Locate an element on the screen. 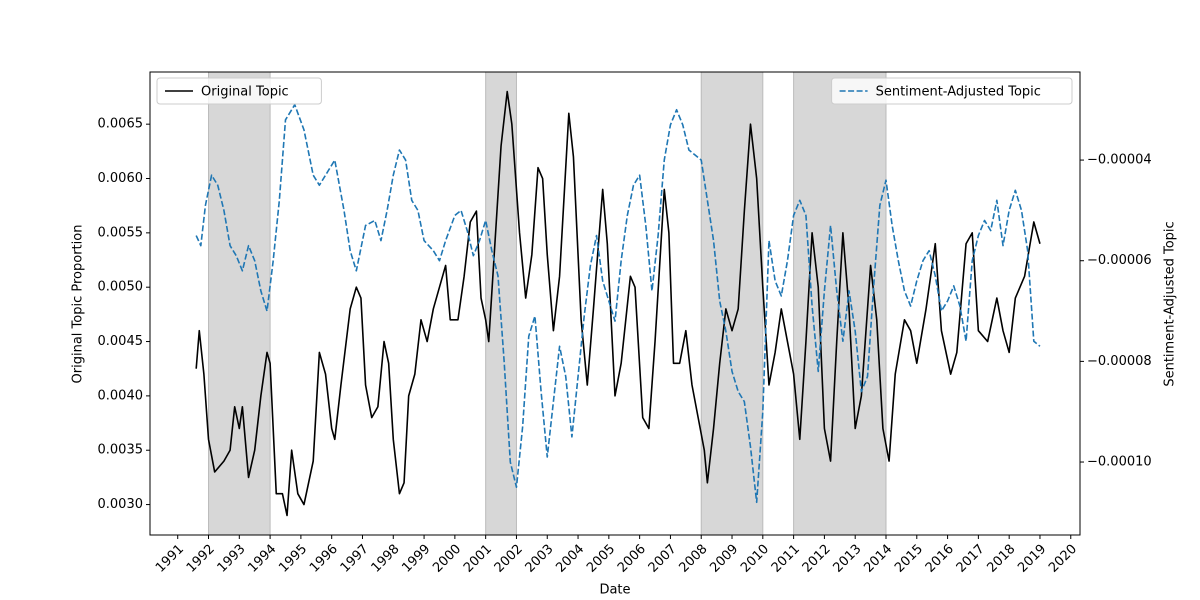 Image resolution: width=1200 pixels, height=600 pixels. y-tick-label: 0.0035 is located at coordinates (121, 450).